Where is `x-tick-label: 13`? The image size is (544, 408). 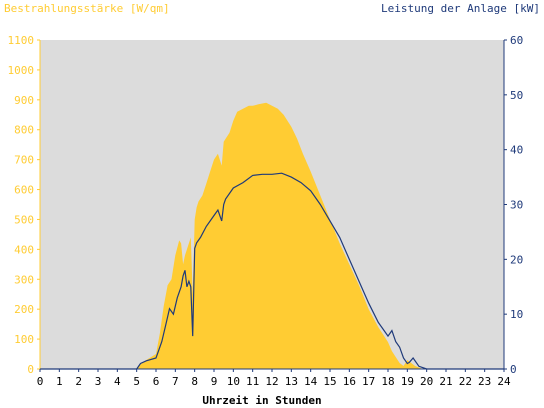 x-tick-label: 13 is located at coordinates (291, 381).